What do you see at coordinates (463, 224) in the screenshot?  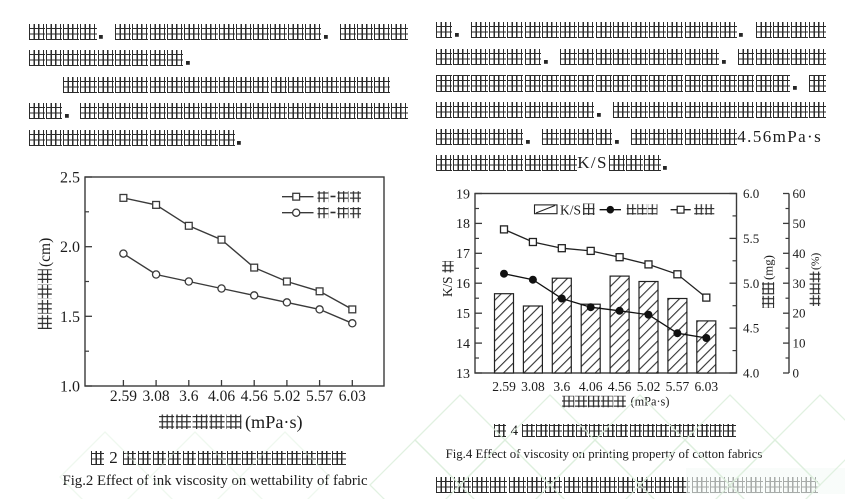 I see `svg-text: 18` at bounding box center [463, 224].